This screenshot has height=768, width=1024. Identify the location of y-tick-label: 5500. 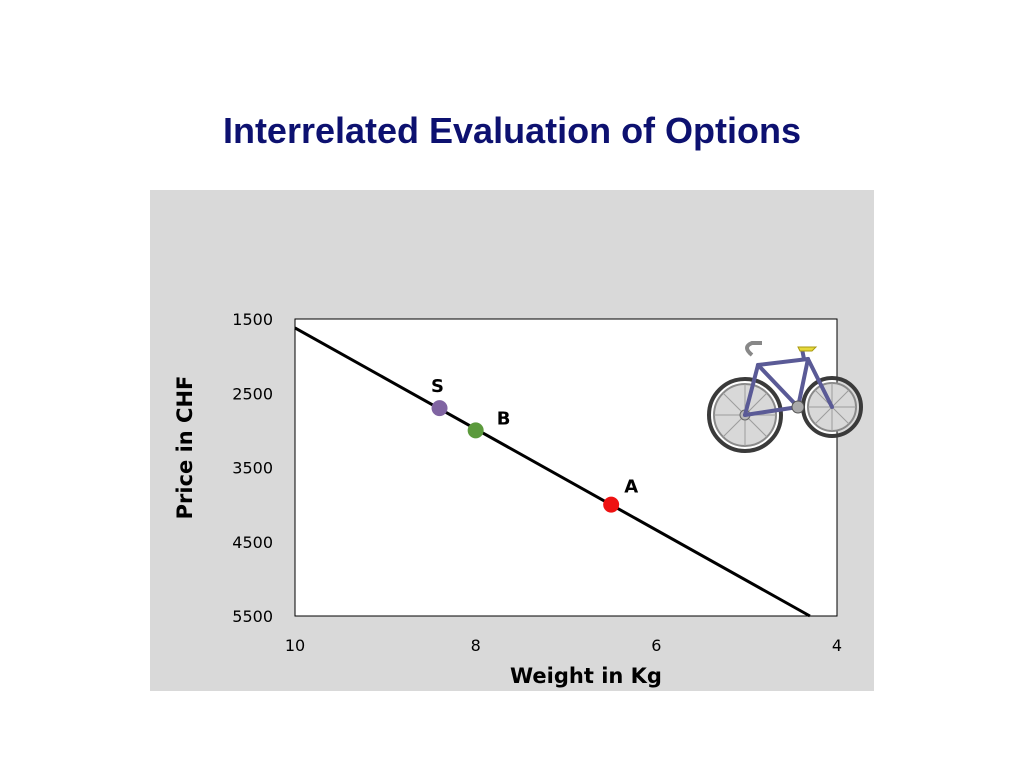
(252, 616).